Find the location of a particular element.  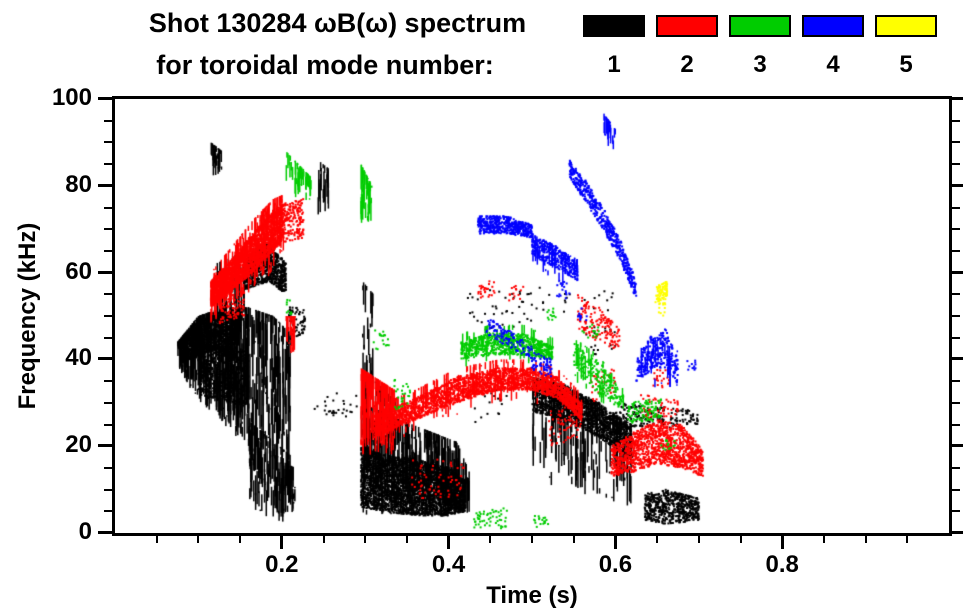

y-tick-label: 0 is located at coordinates (85, 531).